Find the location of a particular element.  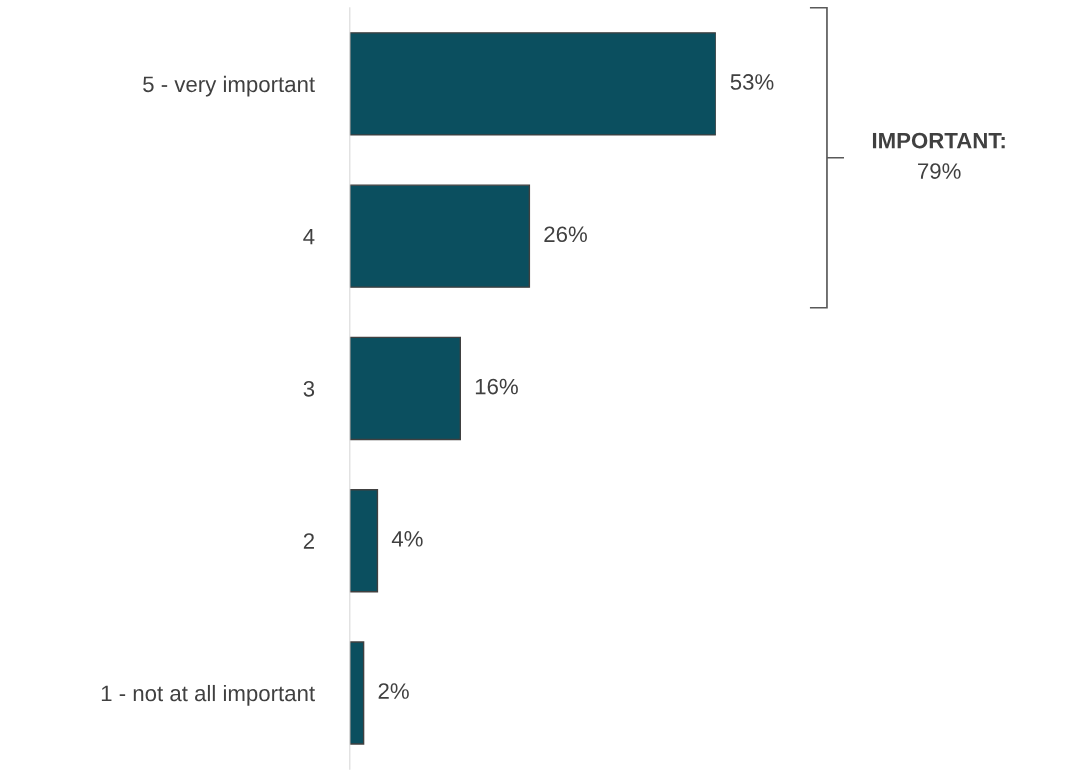

data-label: 16% is located at coordinates (496, 386).